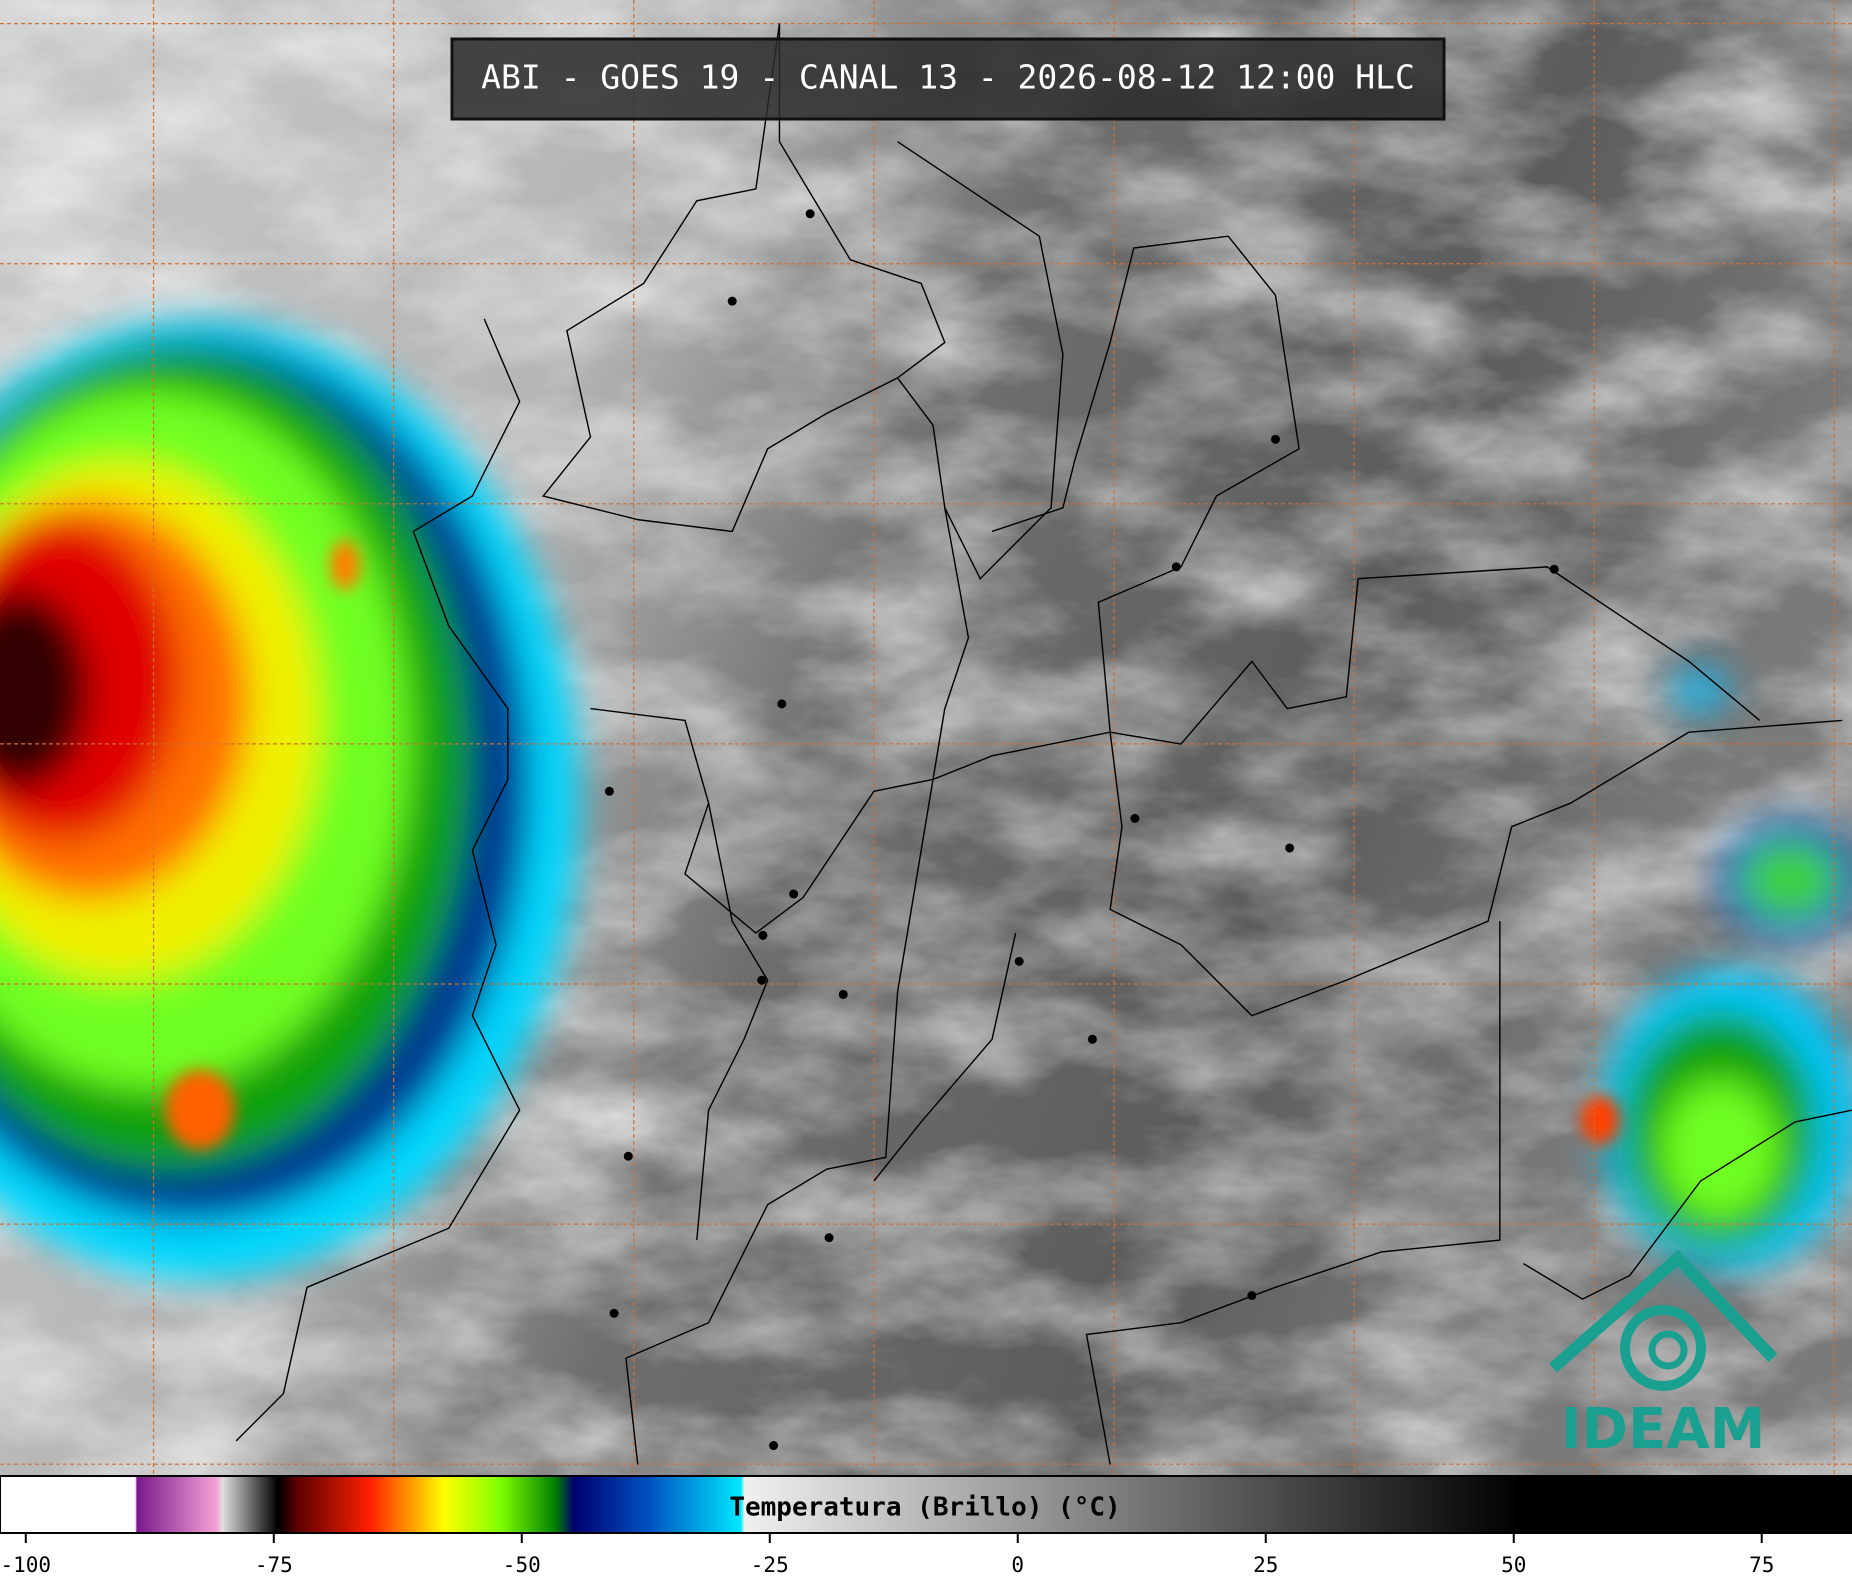  I want to click on logo: IDEAM, so click(1663, 1355).